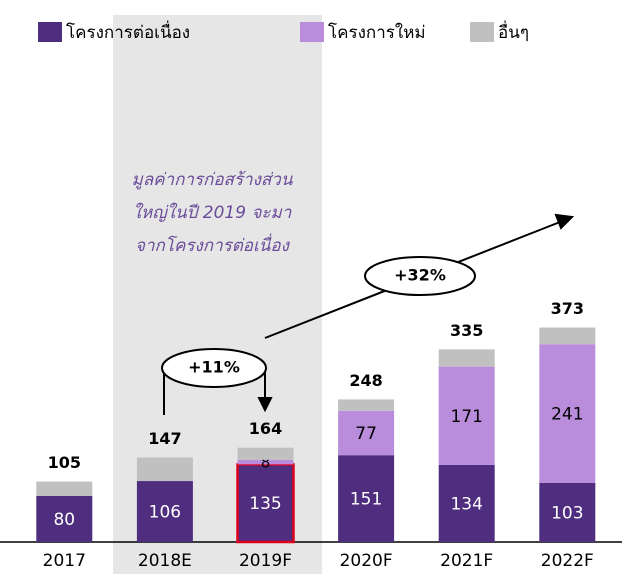  What do you see at coordinates (377, 32) in the screenshot?
I see `legend-label: โครงการใหม่` at bounding box center [377, 32].